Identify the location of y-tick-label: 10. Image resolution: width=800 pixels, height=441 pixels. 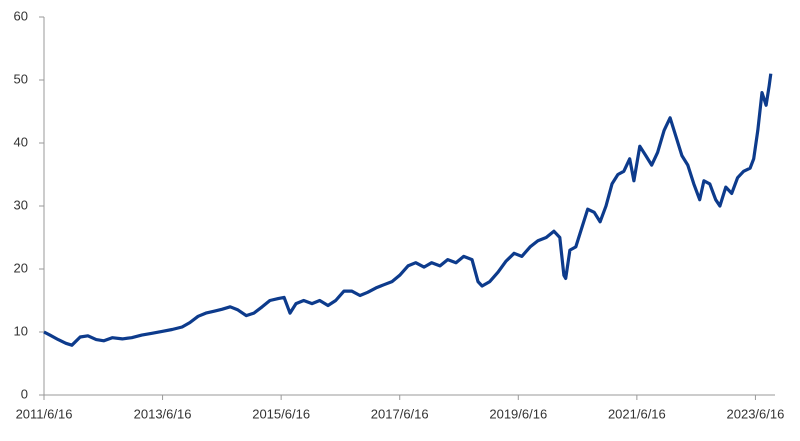
(21, 330).